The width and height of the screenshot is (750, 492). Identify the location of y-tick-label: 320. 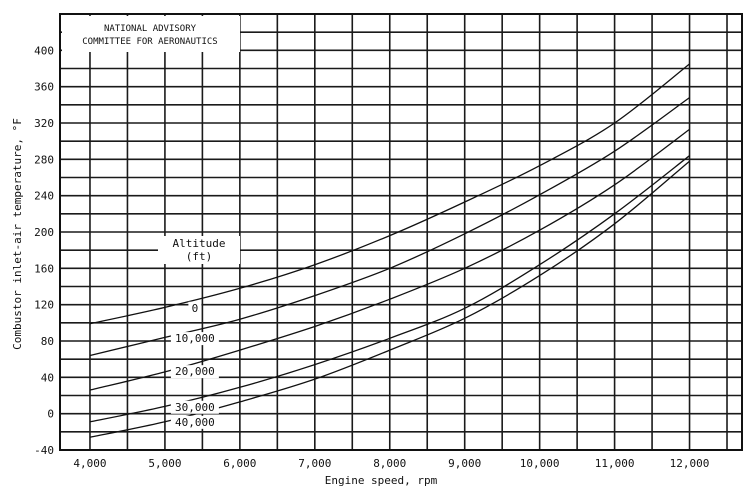
(44, 123).